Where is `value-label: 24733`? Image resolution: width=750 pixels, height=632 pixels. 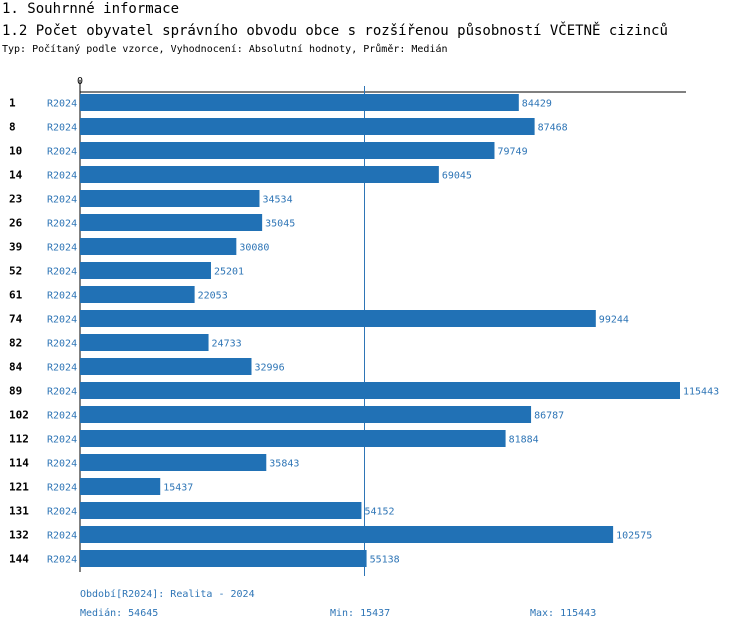
value-label: 24733 is located at coordinates (227, 344).